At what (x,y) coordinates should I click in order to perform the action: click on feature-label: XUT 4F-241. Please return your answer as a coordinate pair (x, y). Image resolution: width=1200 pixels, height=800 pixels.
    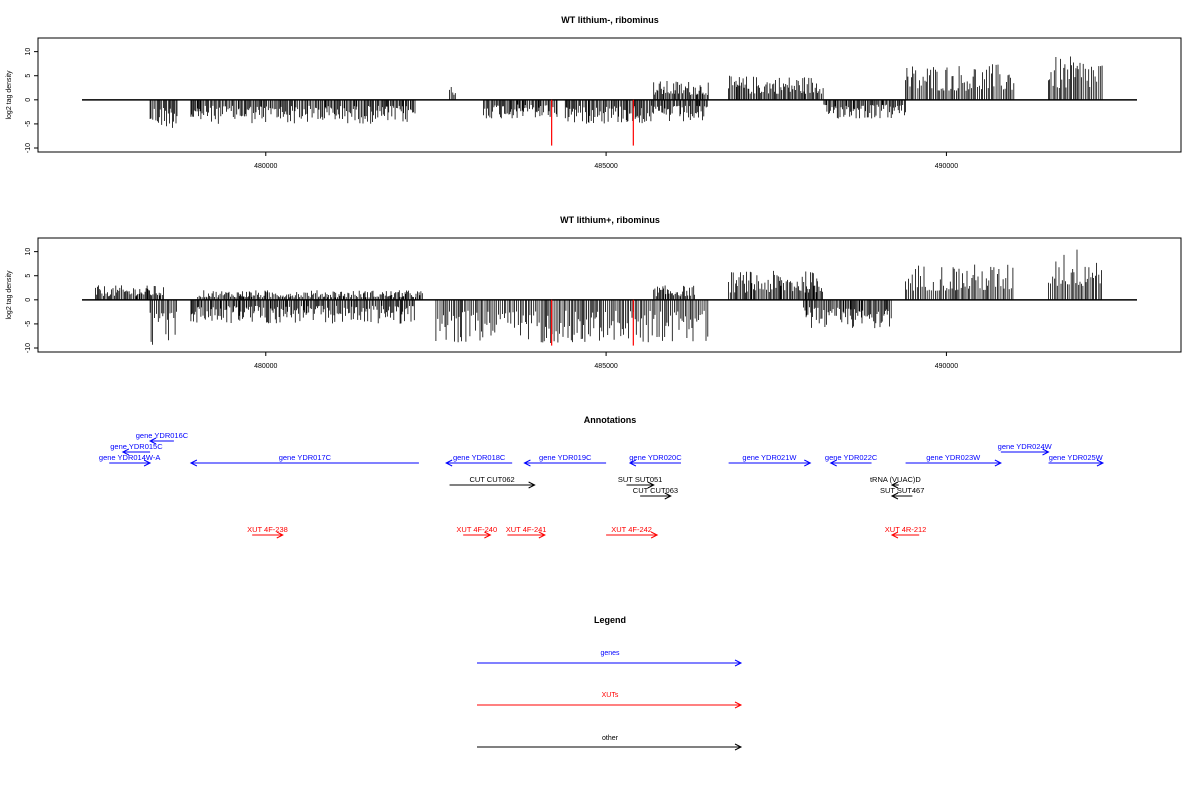
    Looking at the image, I should click on (526, 529).